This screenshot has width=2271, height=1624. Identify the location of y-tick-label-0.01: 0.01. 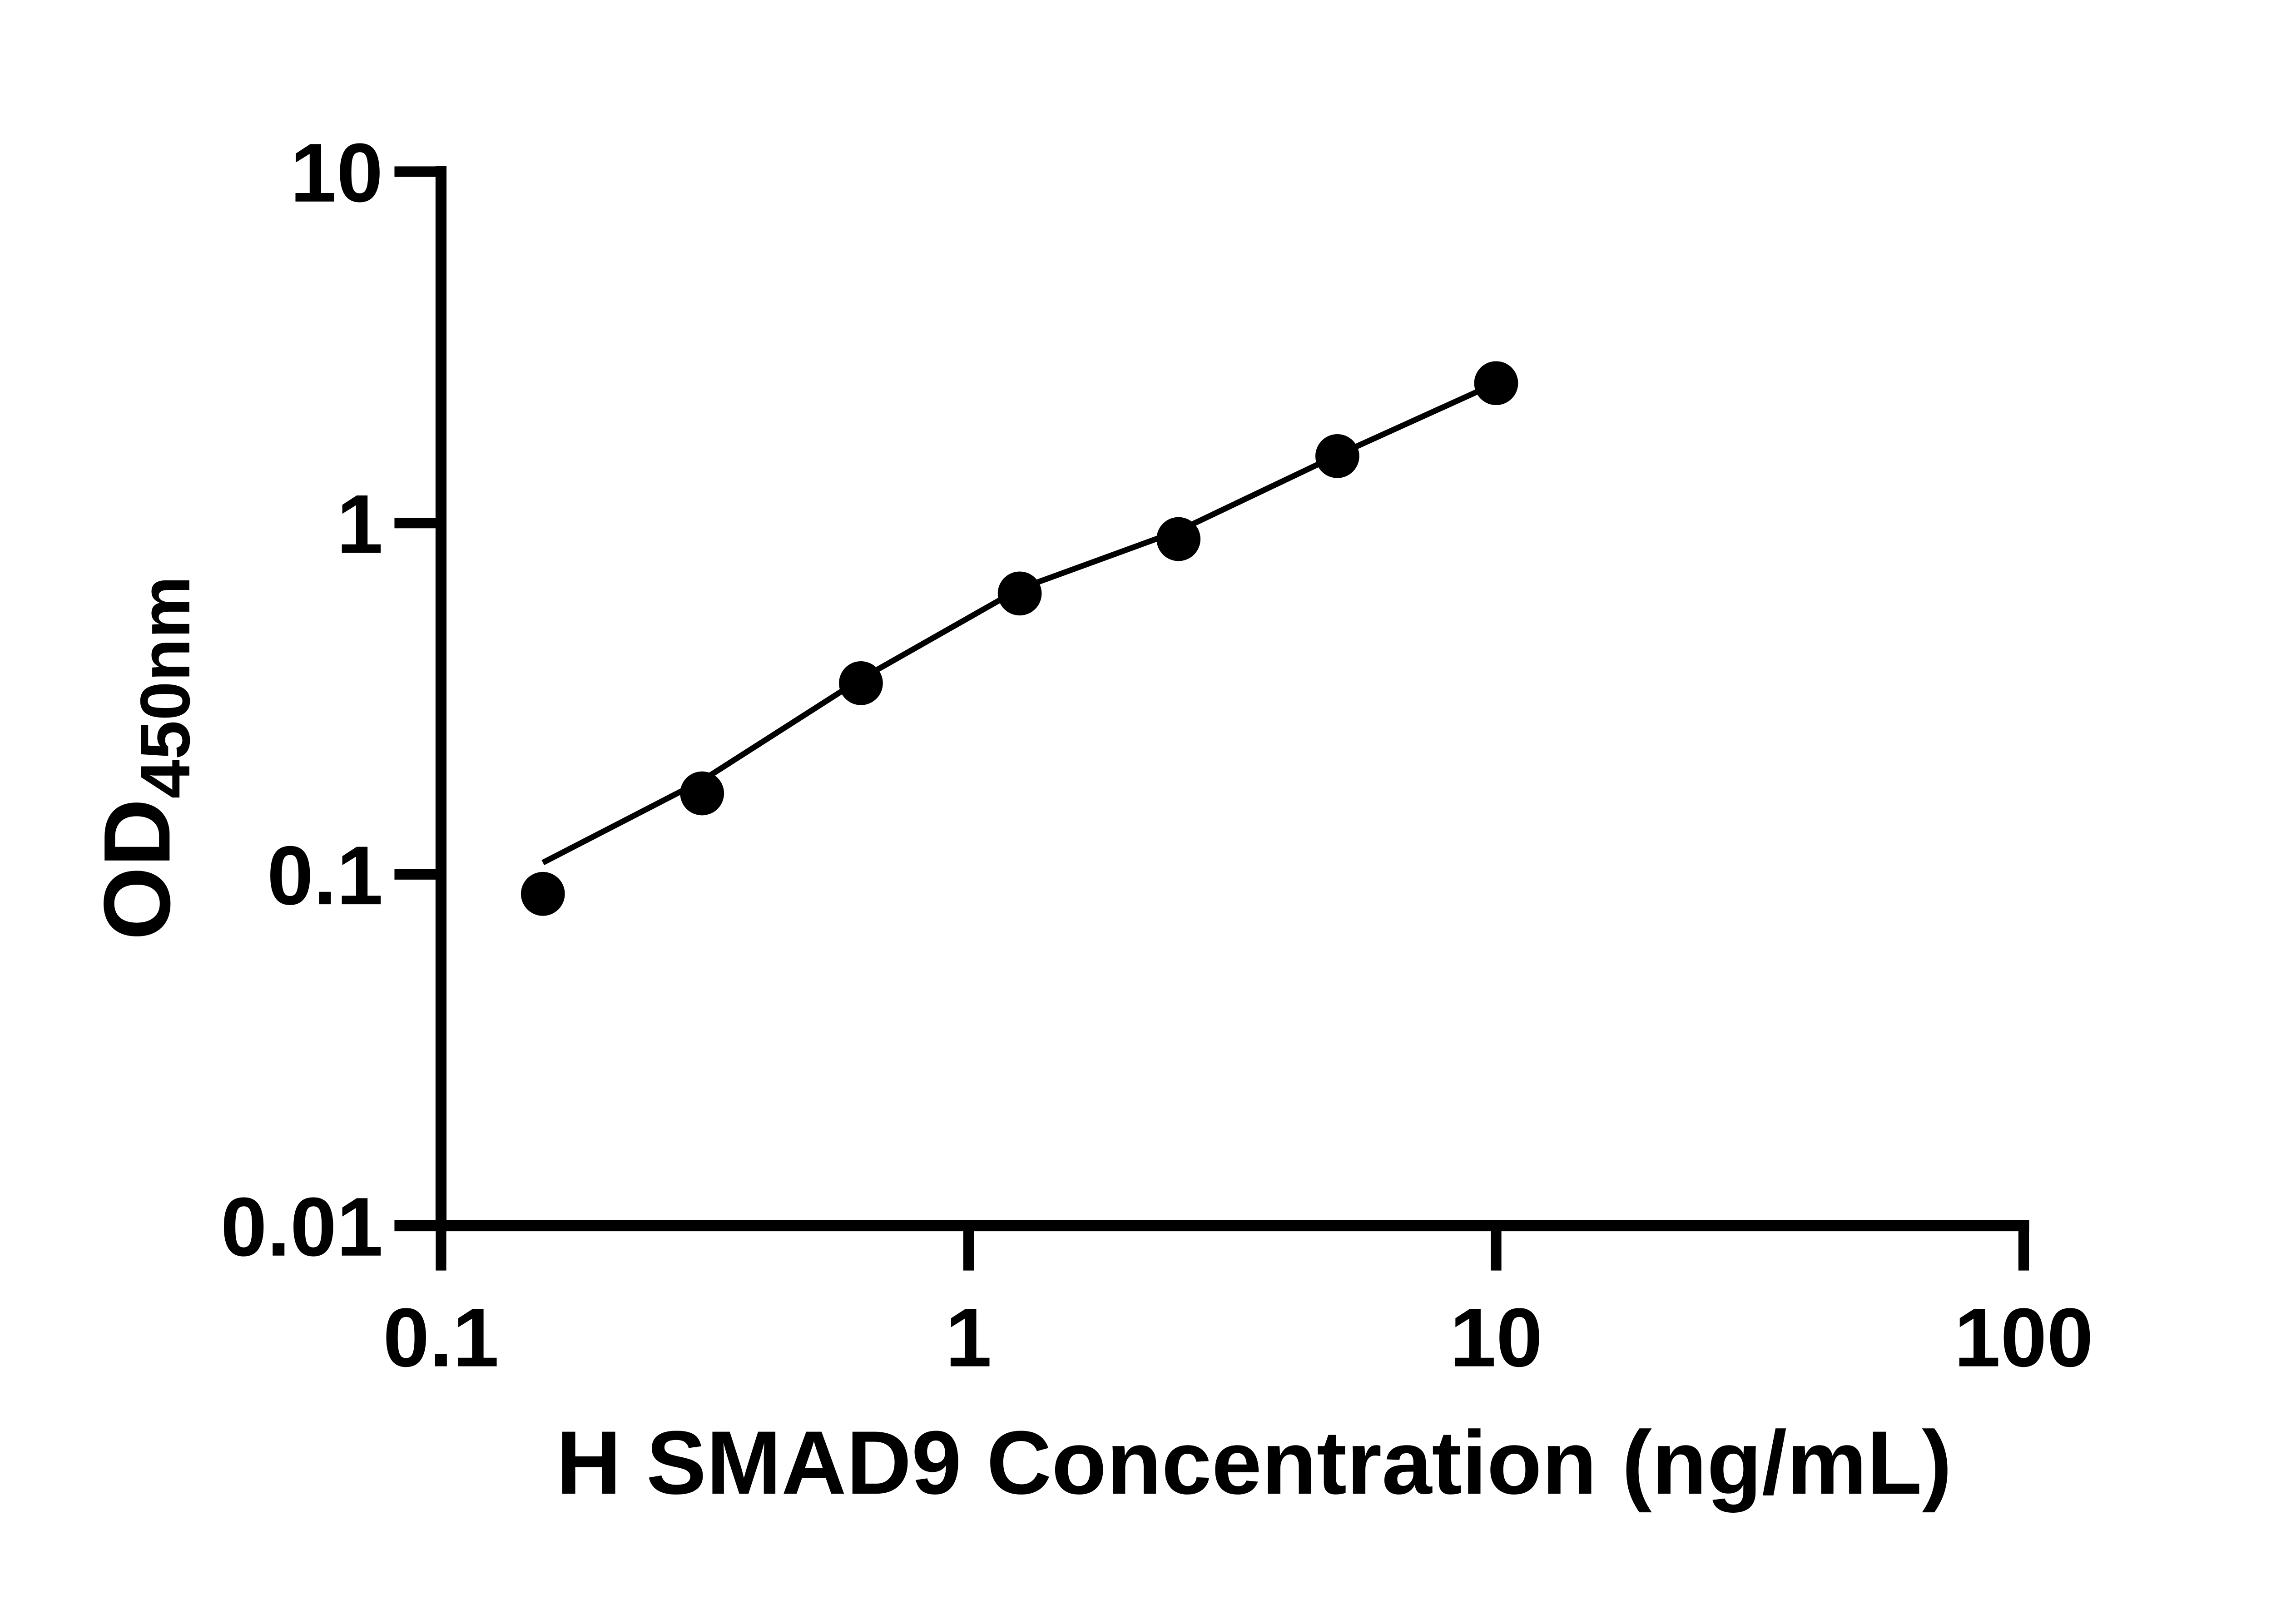
(302, 1226).